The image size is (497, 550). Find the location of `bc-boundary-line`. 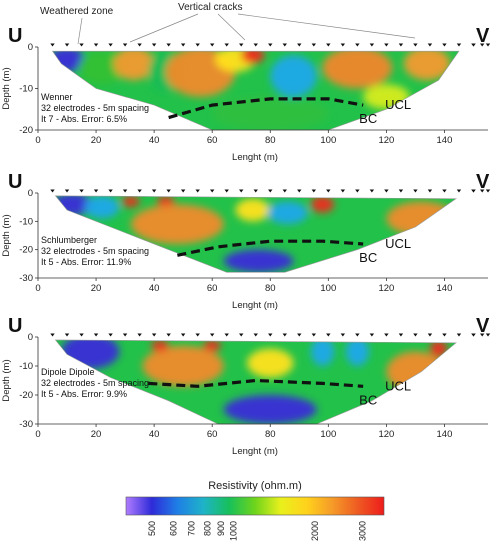

bc-boundary-line is located at coordinates (256, 383).